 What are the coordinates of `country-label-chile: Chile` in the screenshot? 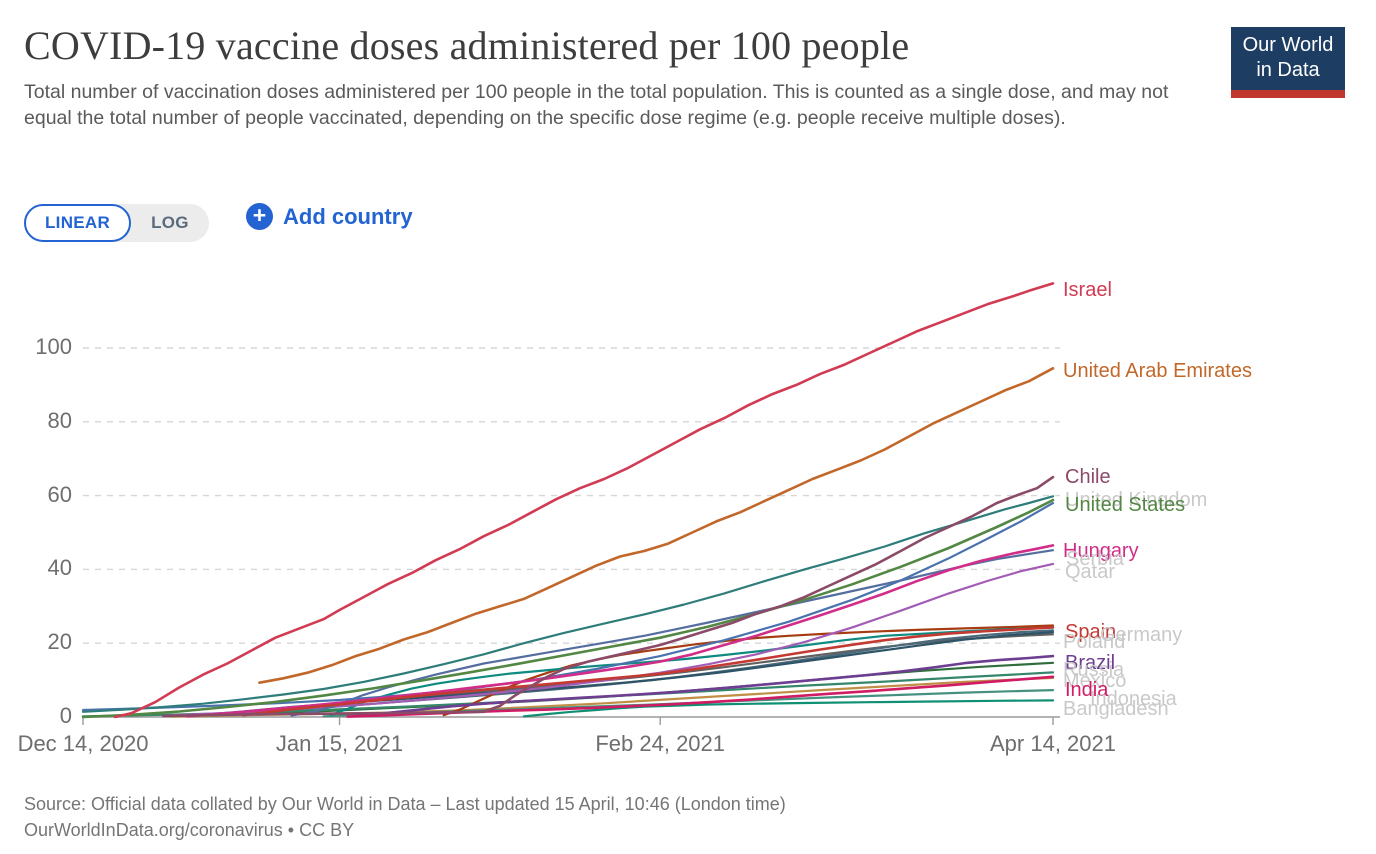 It's located at (1088, 477).